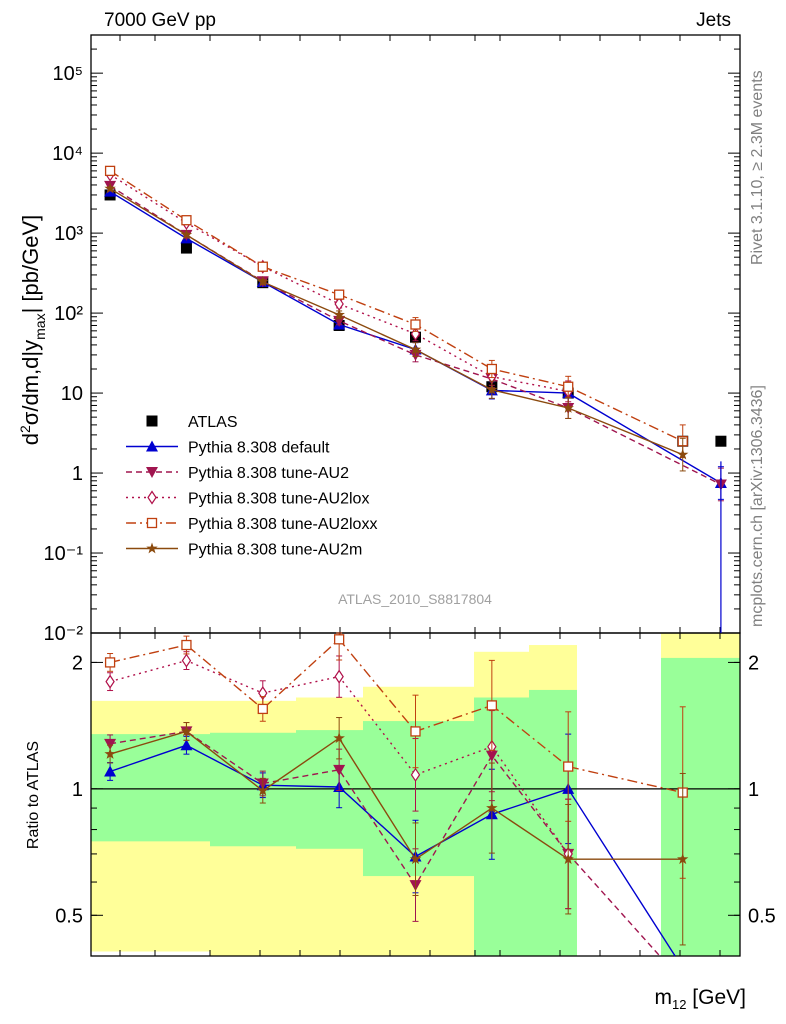 This screenshot has width=786, height=1024. What do you see at coordinates (282, 524) in the screenshot?
I see `legend-label: Pythia 8.308 tune-AU2loxx` at bounding box center [282, 524].